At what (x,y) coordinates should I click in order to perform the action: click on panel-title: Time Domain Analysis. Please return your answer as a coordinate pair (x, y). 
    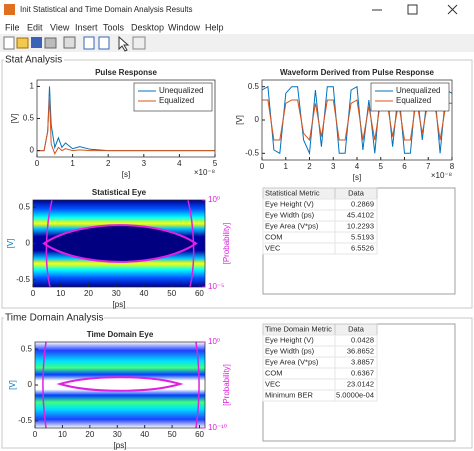
    Looking at the image, I should click on (54, 318).